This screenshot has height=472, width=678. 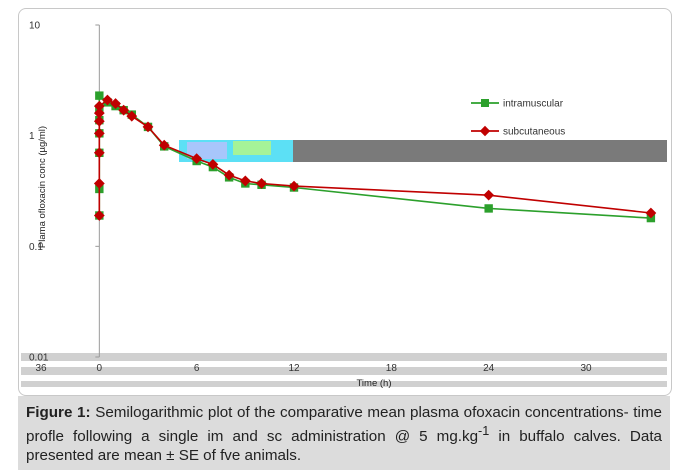 I want to click on y-tick-label: 10, so click(x=35, y=26).